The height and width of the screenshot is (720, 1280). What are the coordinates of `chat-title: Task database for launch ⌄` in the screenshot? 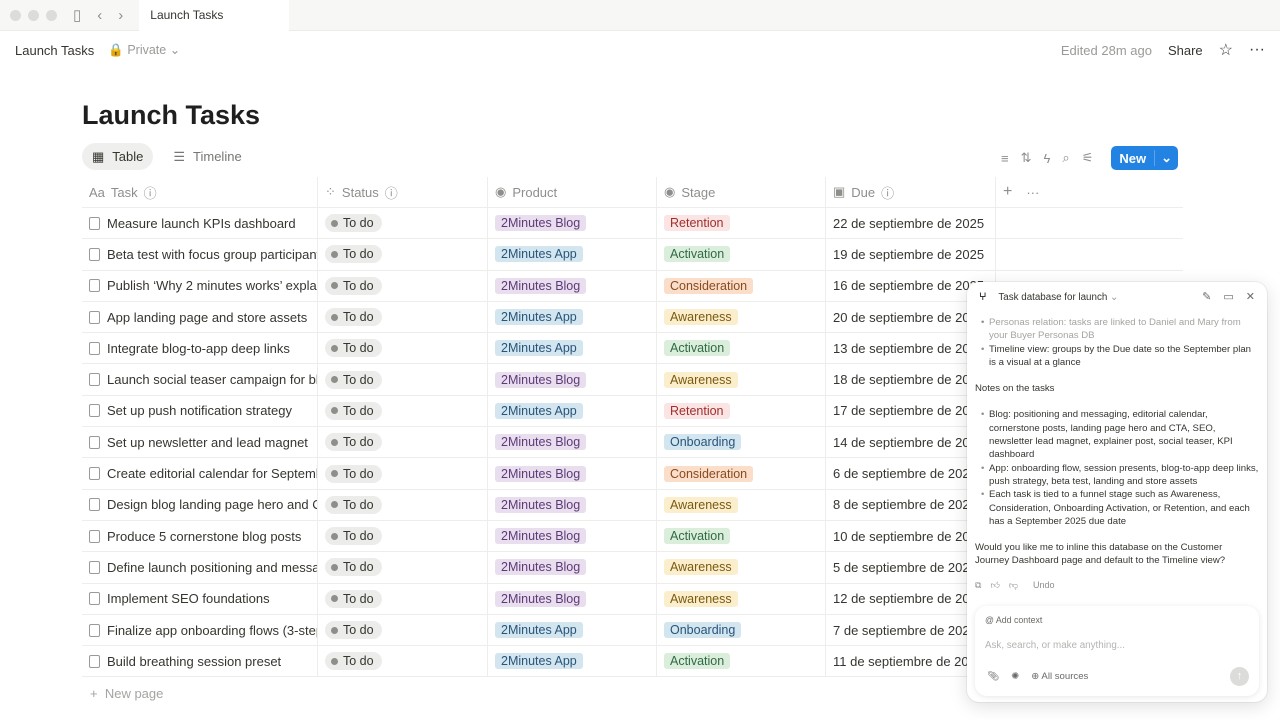 It's located at (1058, 298).